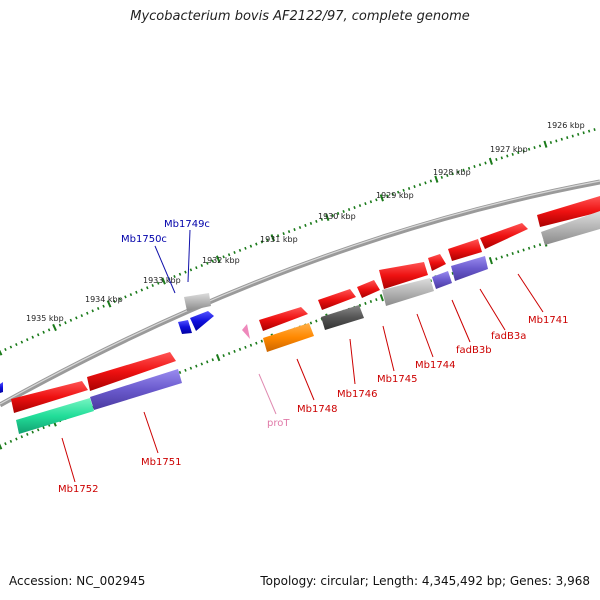 The width and height of the screenshot is (600, 600). What do you see at coordinates (357, 394) in the screenshot?
I see `gene-label-mb1746: Mb1746` at bounding box center [357, 394].